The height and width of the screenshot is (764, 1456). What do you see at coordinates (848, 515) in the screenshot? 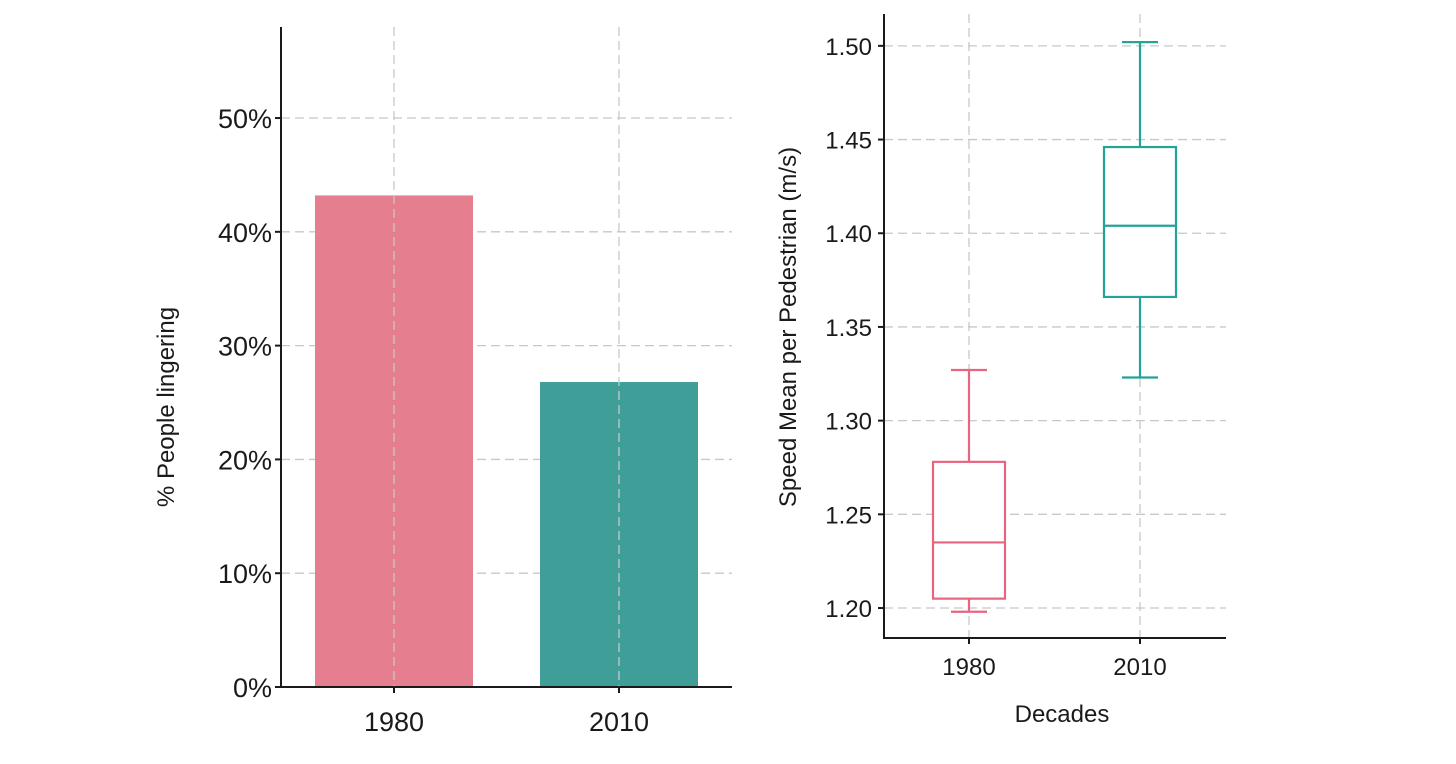
I see `box-chart-y-tick-label: 1.25` at bounding box center [848, 515].